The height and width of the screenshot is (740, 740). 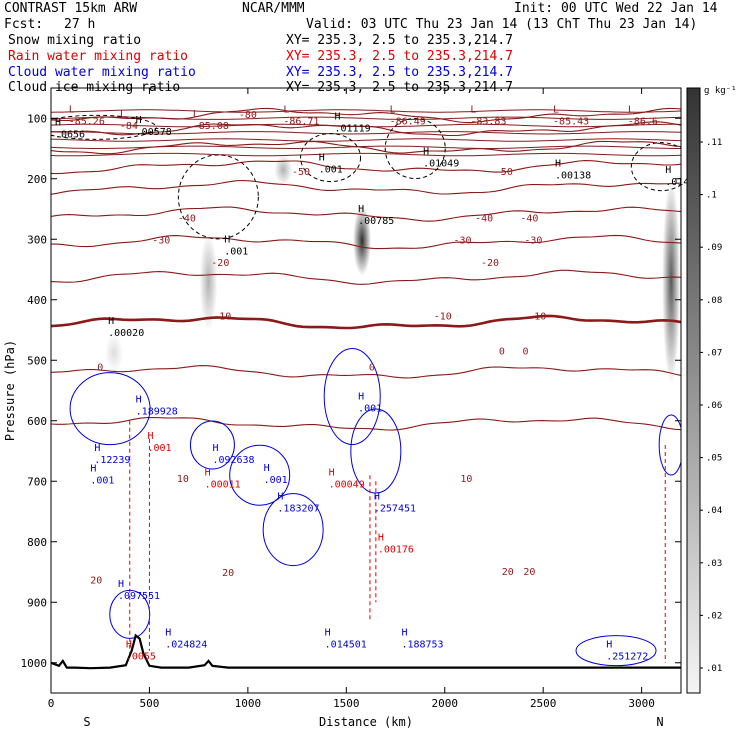 What do you see at coordinates (631, 109) in the screenshot?
I see `max-marker-7: L` at bounding box center [631, 109].